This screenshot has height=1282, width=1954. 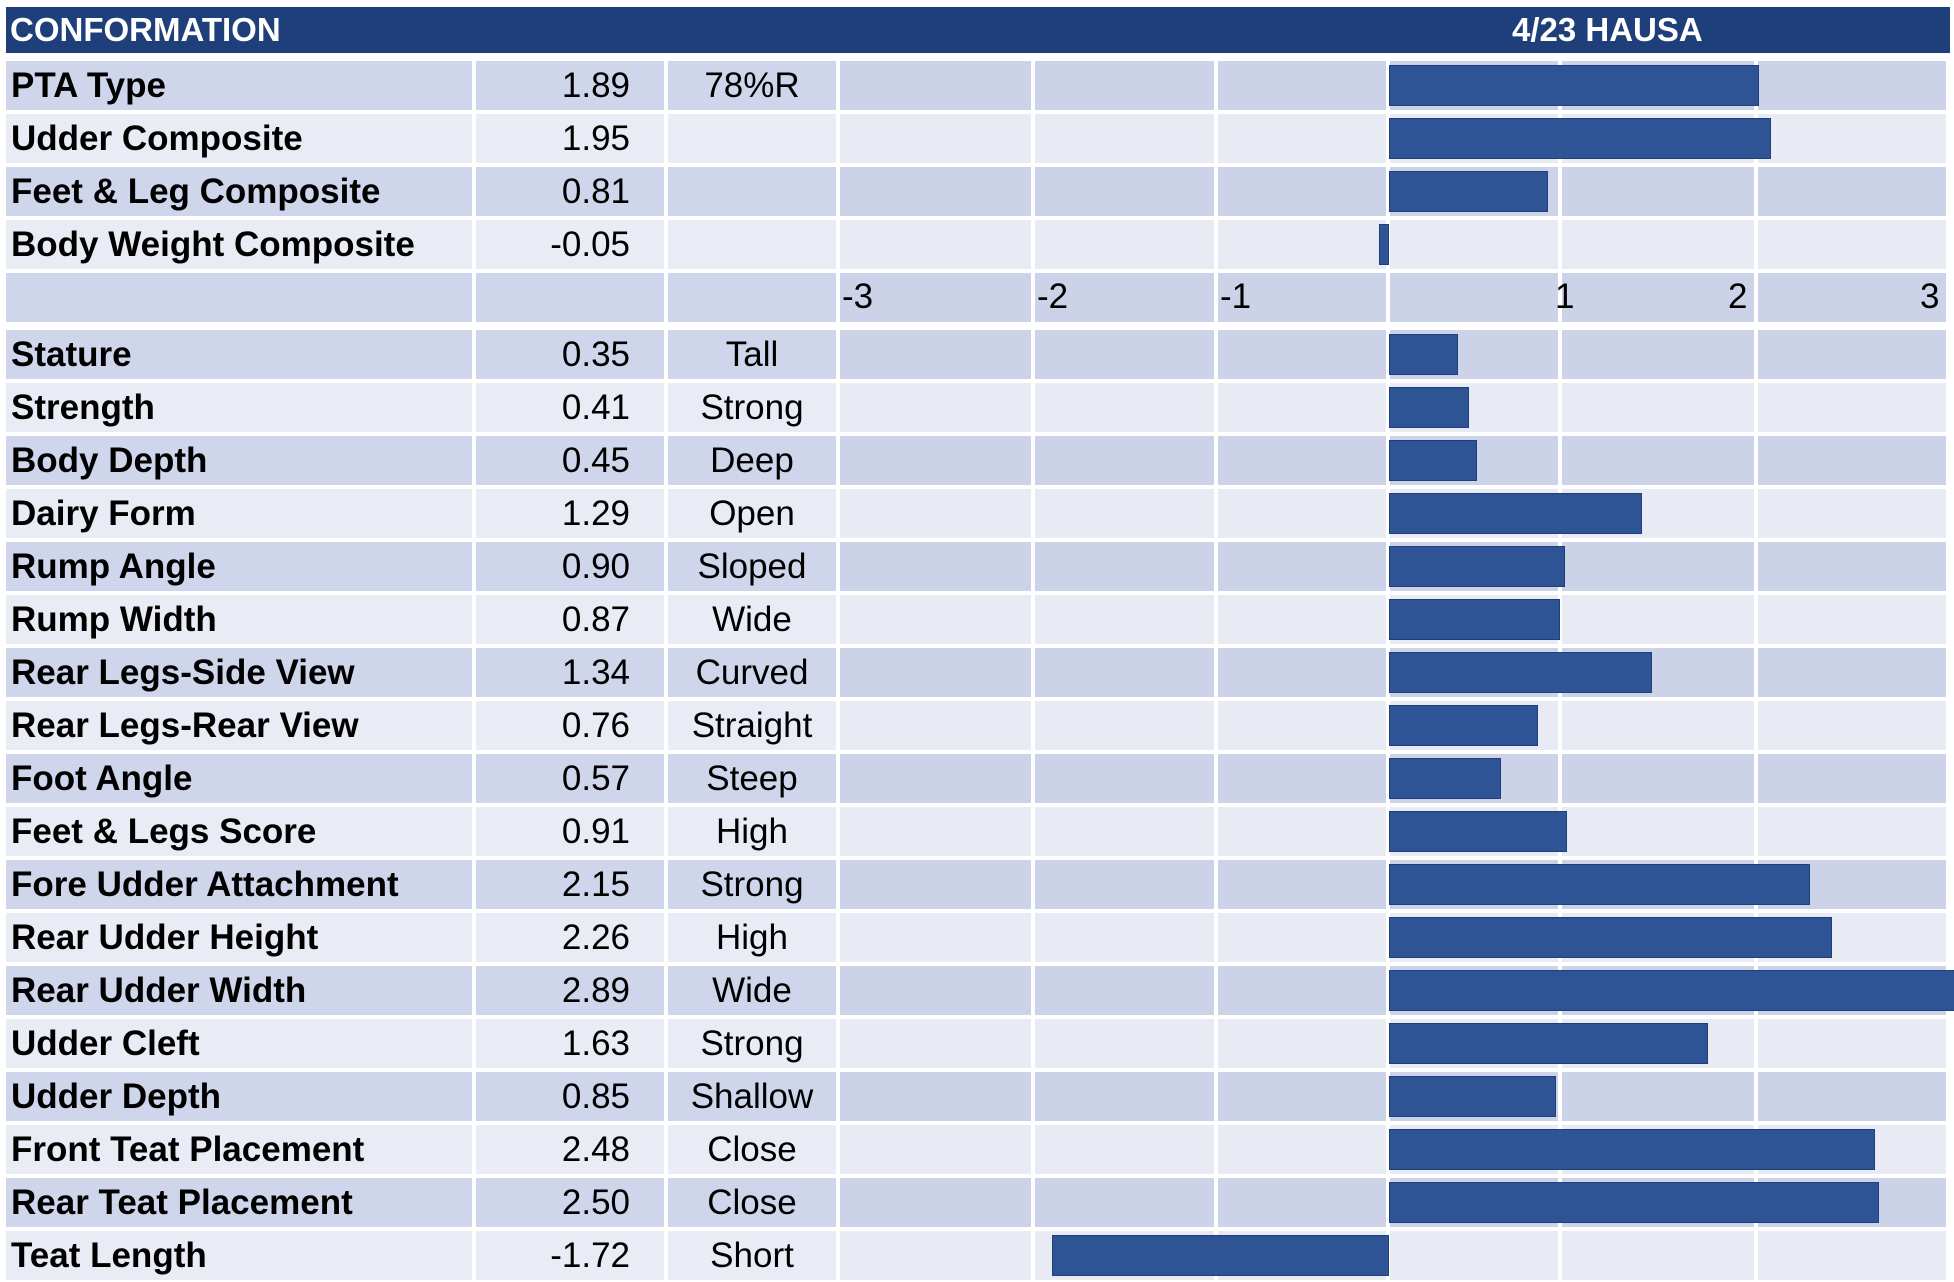 I want to click on bar-rump-width, so click(x=1474, y=619).